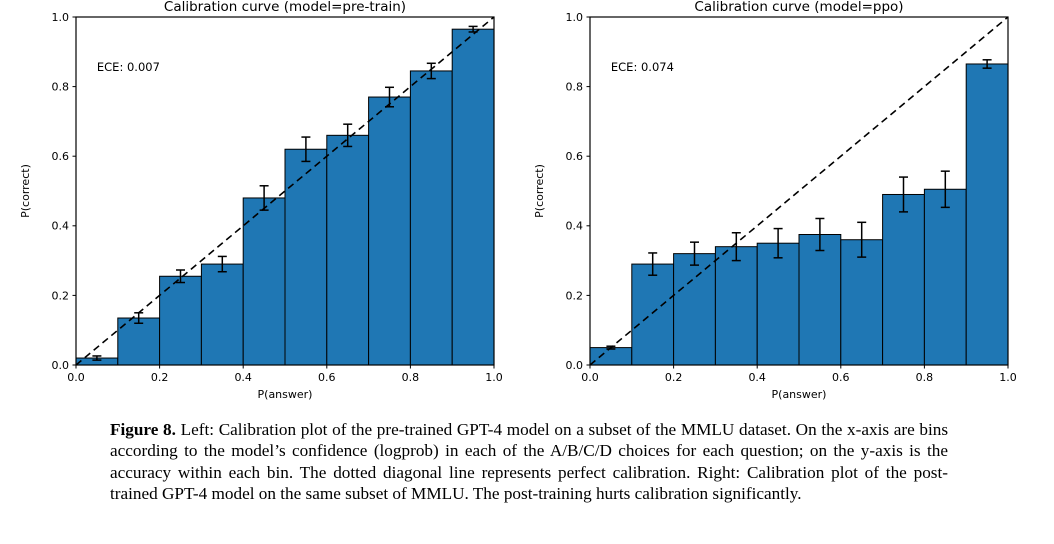  Describe the element at coordinates (128, 67) in the screenshot. I see `ece-annotation: ECE: 0.007` at that location.